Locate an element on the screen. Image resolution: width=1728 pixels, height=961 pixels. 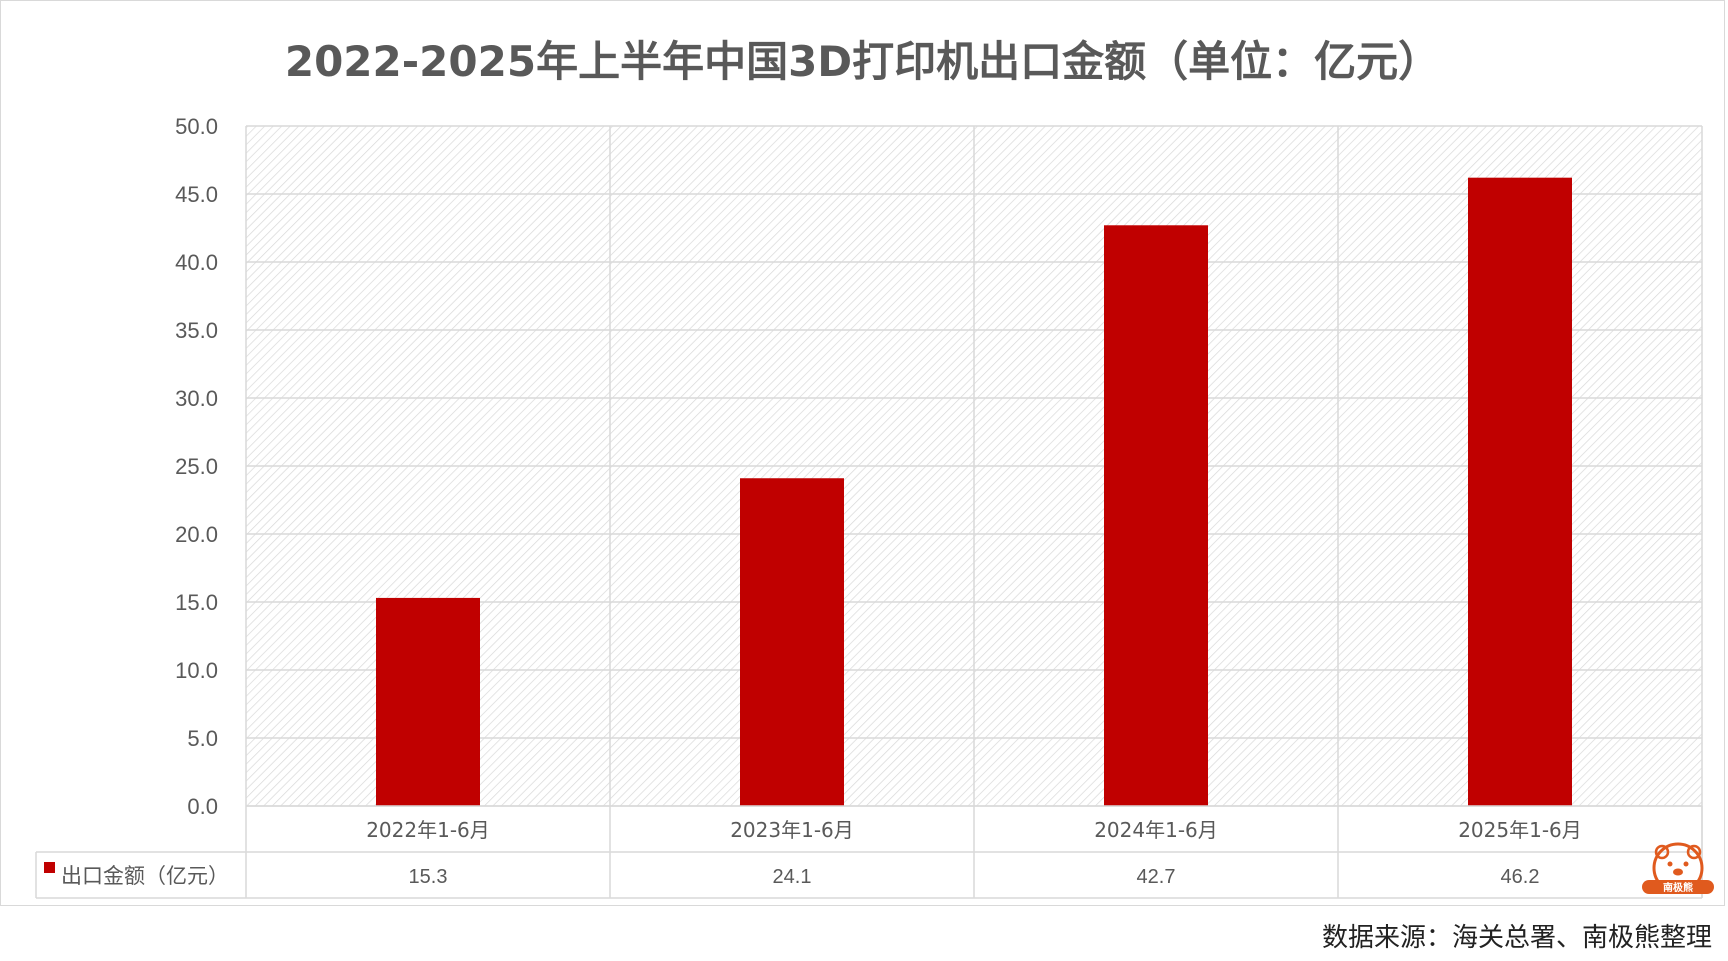
y-tick-label: 0.0 is located at coordinates (202, 806).